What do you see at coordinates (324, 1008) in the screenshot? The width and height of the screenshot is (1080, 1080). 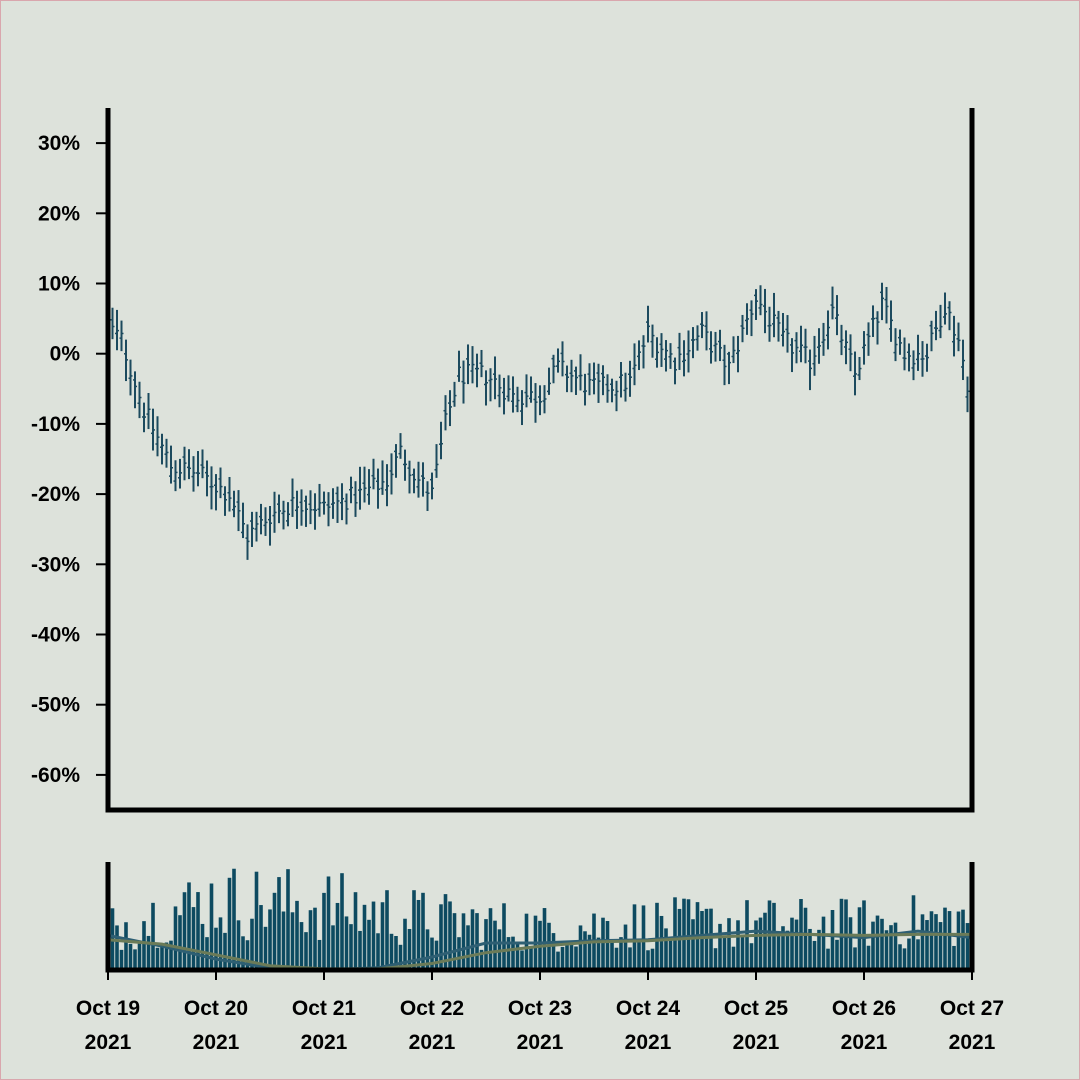 I see `x-tick-label-date: Oct 21` at bounding box center [324, 1008].